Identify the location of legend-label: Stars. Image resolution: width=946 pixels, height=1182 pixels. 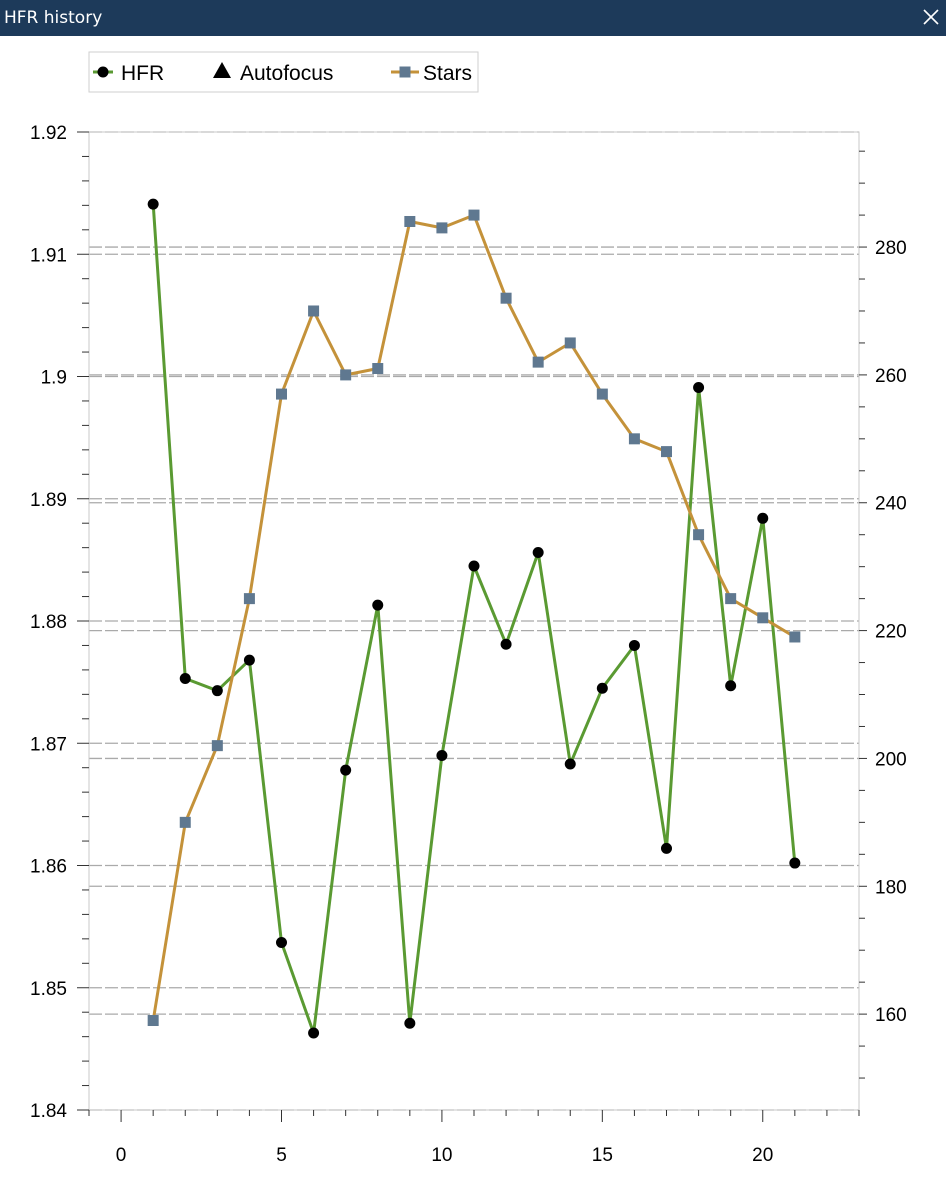
(447, 73).